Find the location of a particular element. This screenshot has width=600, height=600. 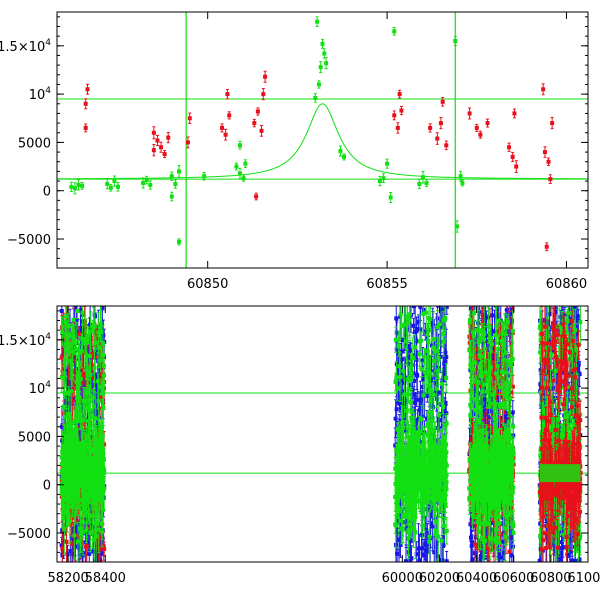

x-tick-label: 61000 is located at coordinates (583, 578).